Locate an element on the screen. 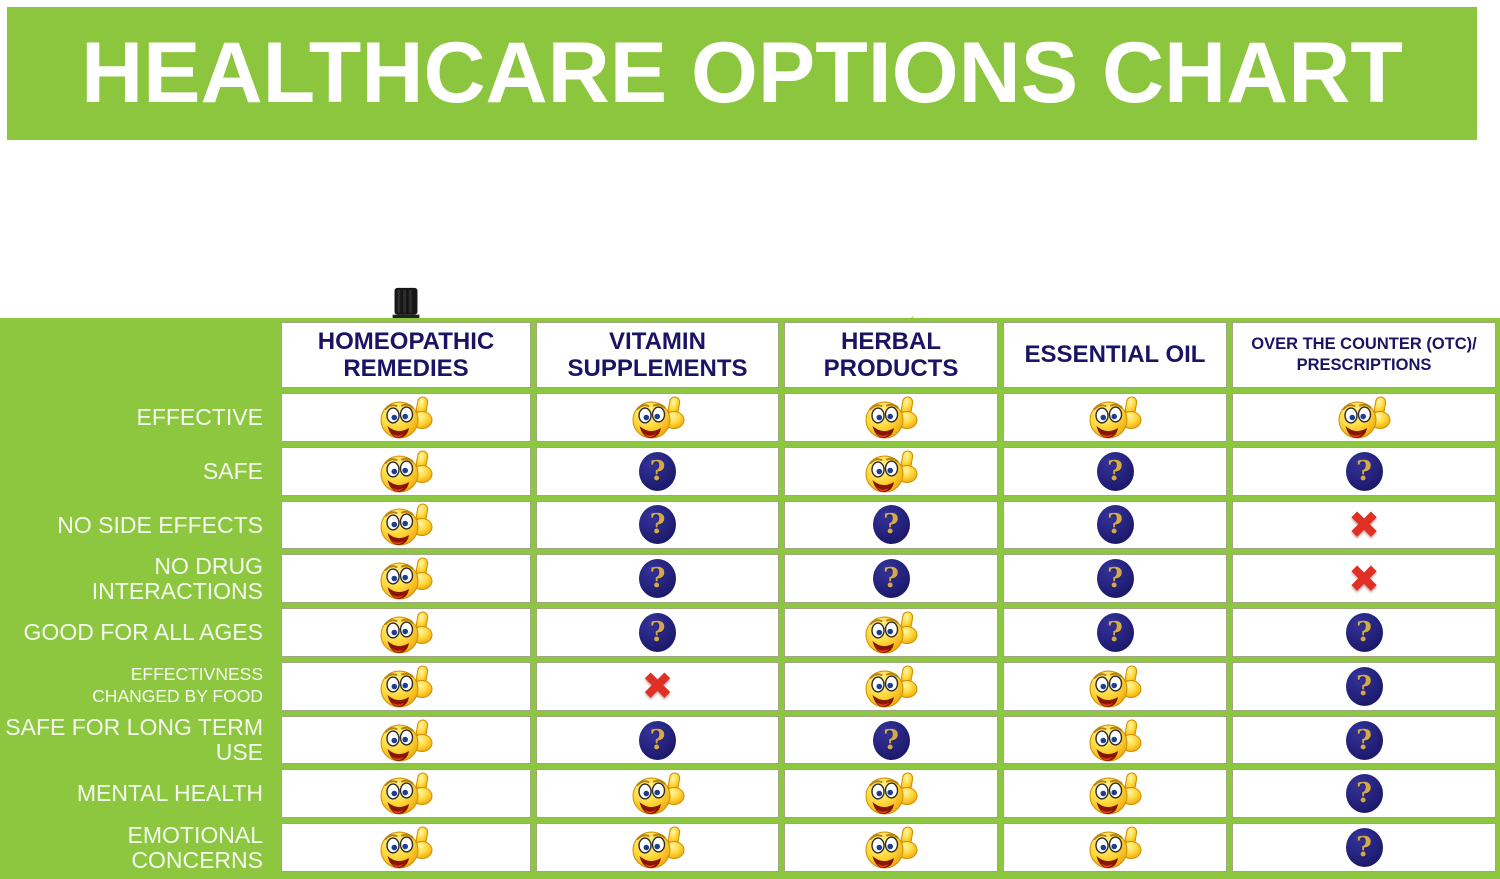 The image size is (1500, 879). column-header-herbal-products: HERBAL PRODUCTS is located at coordinates (891, 355).